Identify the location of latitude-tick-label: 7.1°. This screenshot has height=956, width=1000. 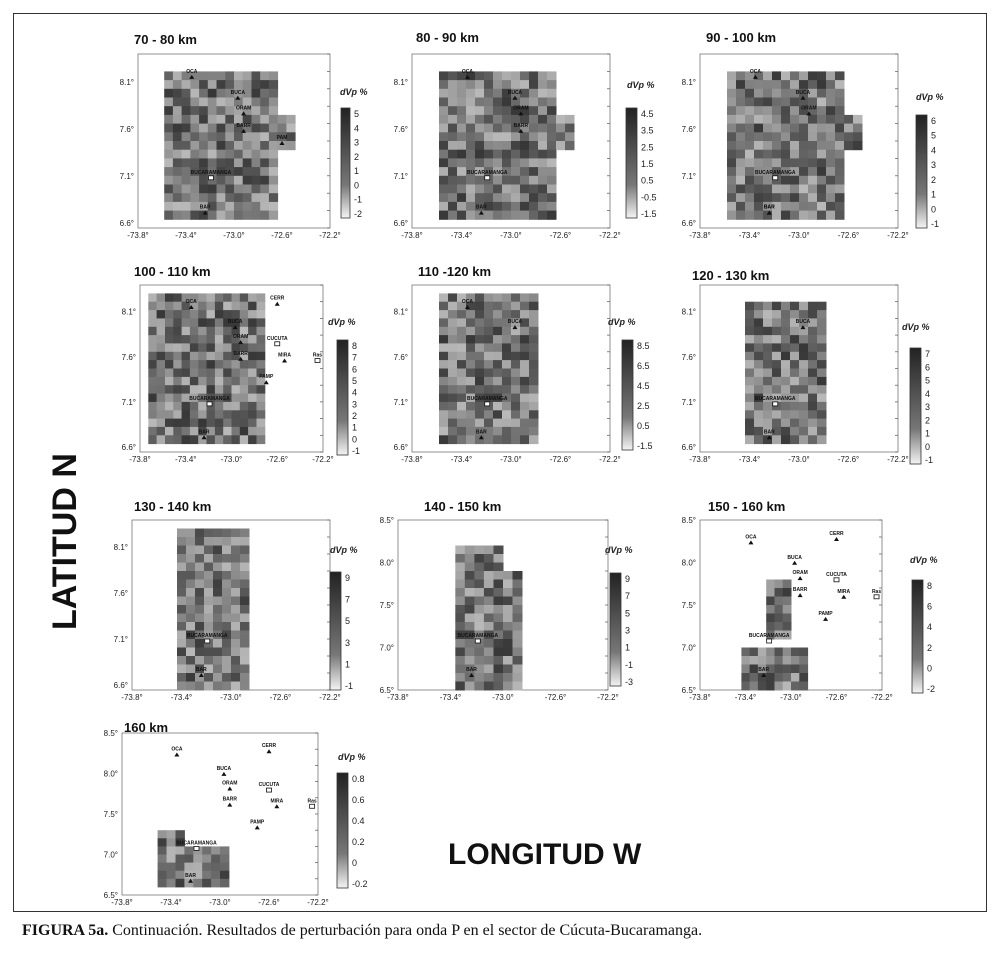
(401, 402).